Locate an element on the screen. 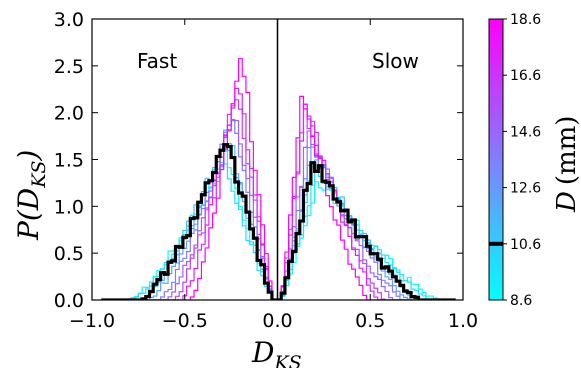  colorbar is located at coordinates (496, 159).